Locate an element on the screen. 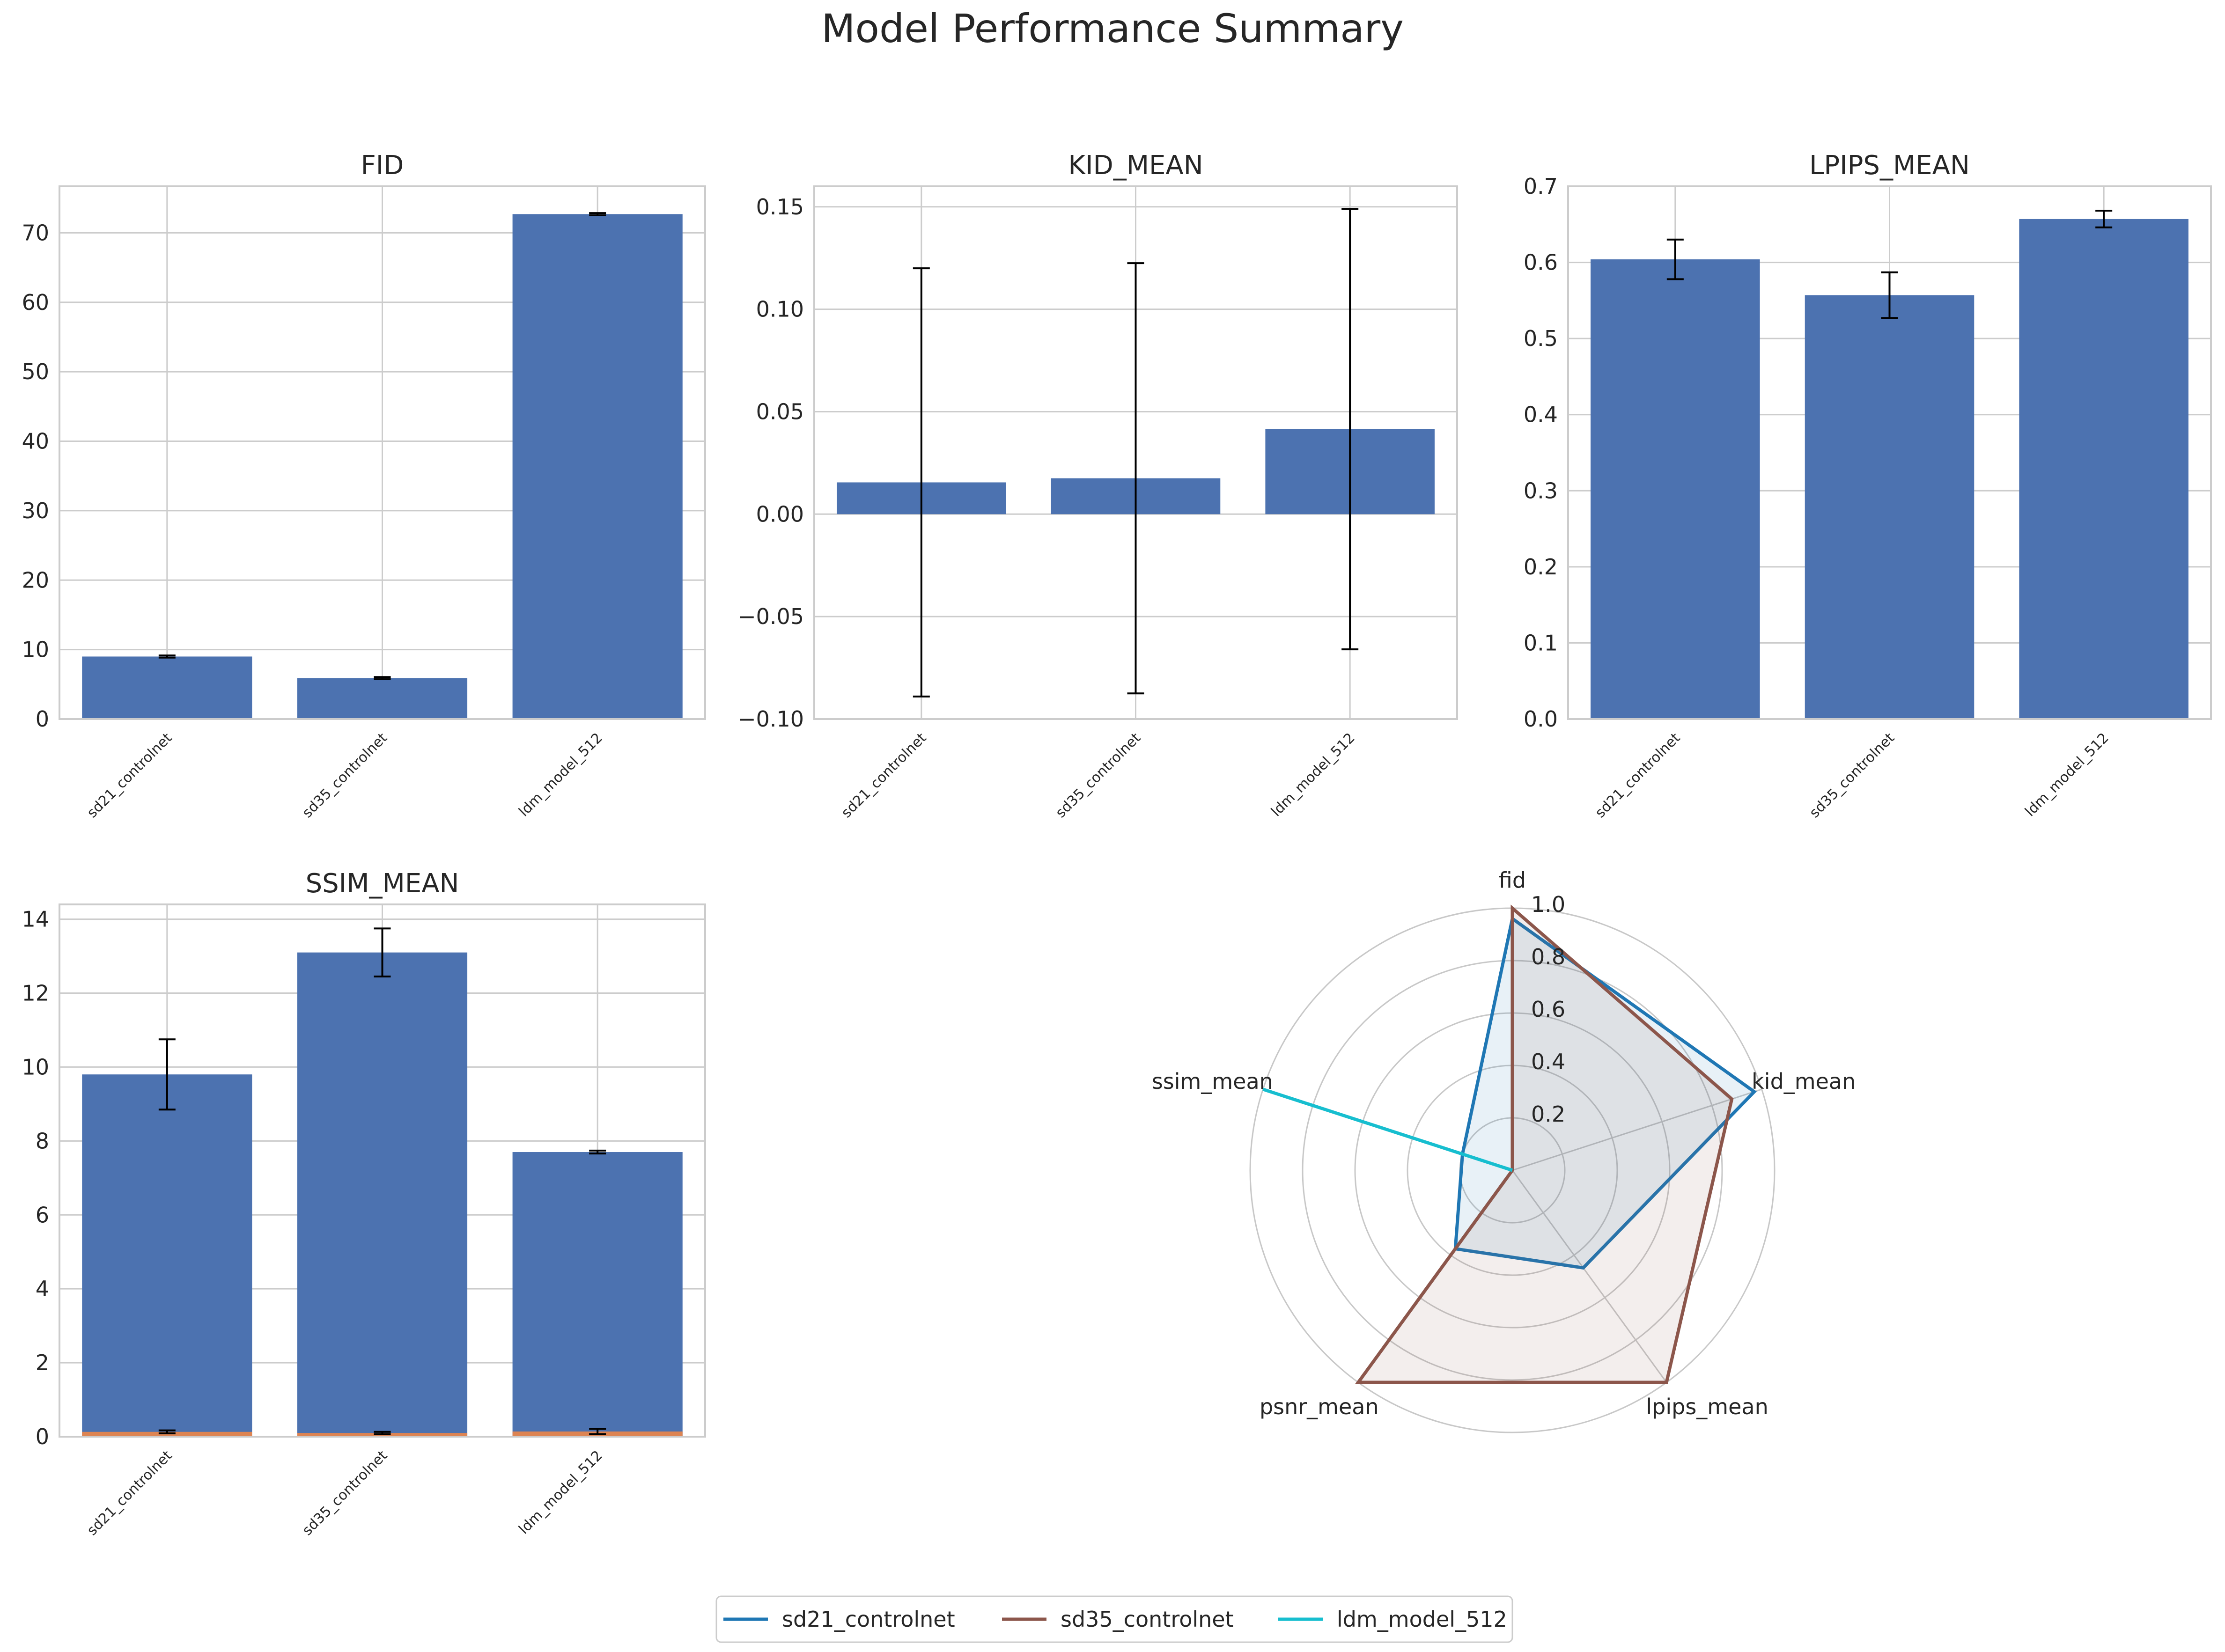 Image resolution: width=2225 pixels, height=1652 pixels. y-tick-label: 14 is located at coordinates (35, 919).